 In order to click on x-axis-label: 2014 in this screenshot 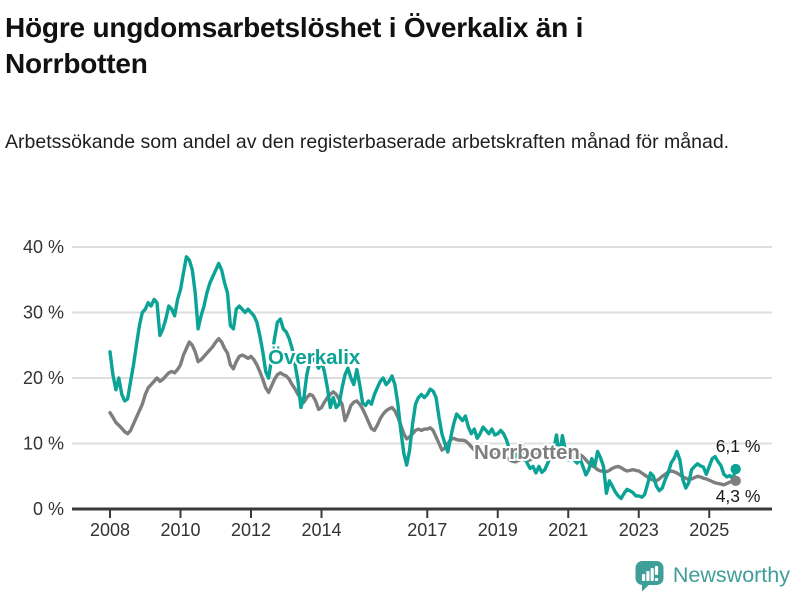, I will do `click(321, 530)`.